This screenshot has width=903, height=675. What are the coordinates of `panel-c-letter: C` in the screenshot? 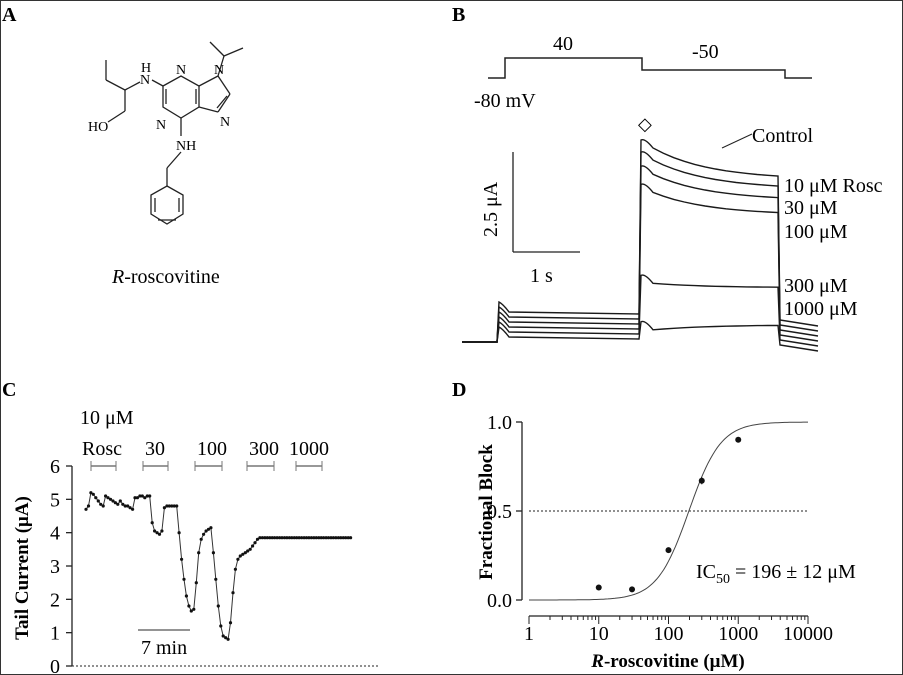 It's located at (9, 390).